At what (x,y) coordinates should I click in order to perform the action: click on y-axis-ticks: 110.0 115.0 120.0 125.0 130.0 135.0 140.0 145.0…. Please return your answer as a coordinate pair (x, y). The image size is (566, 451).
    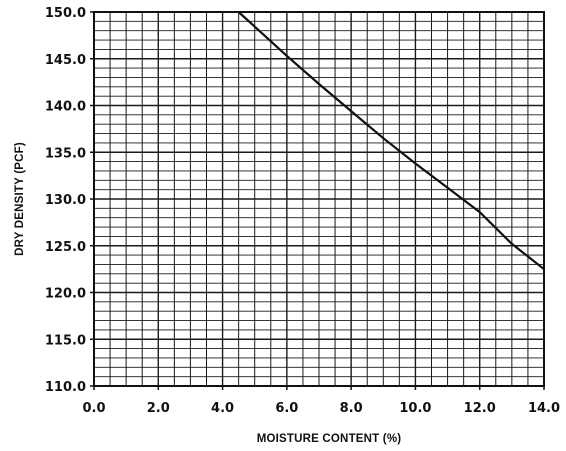
    Looking at the image, I should click on (69, 200).